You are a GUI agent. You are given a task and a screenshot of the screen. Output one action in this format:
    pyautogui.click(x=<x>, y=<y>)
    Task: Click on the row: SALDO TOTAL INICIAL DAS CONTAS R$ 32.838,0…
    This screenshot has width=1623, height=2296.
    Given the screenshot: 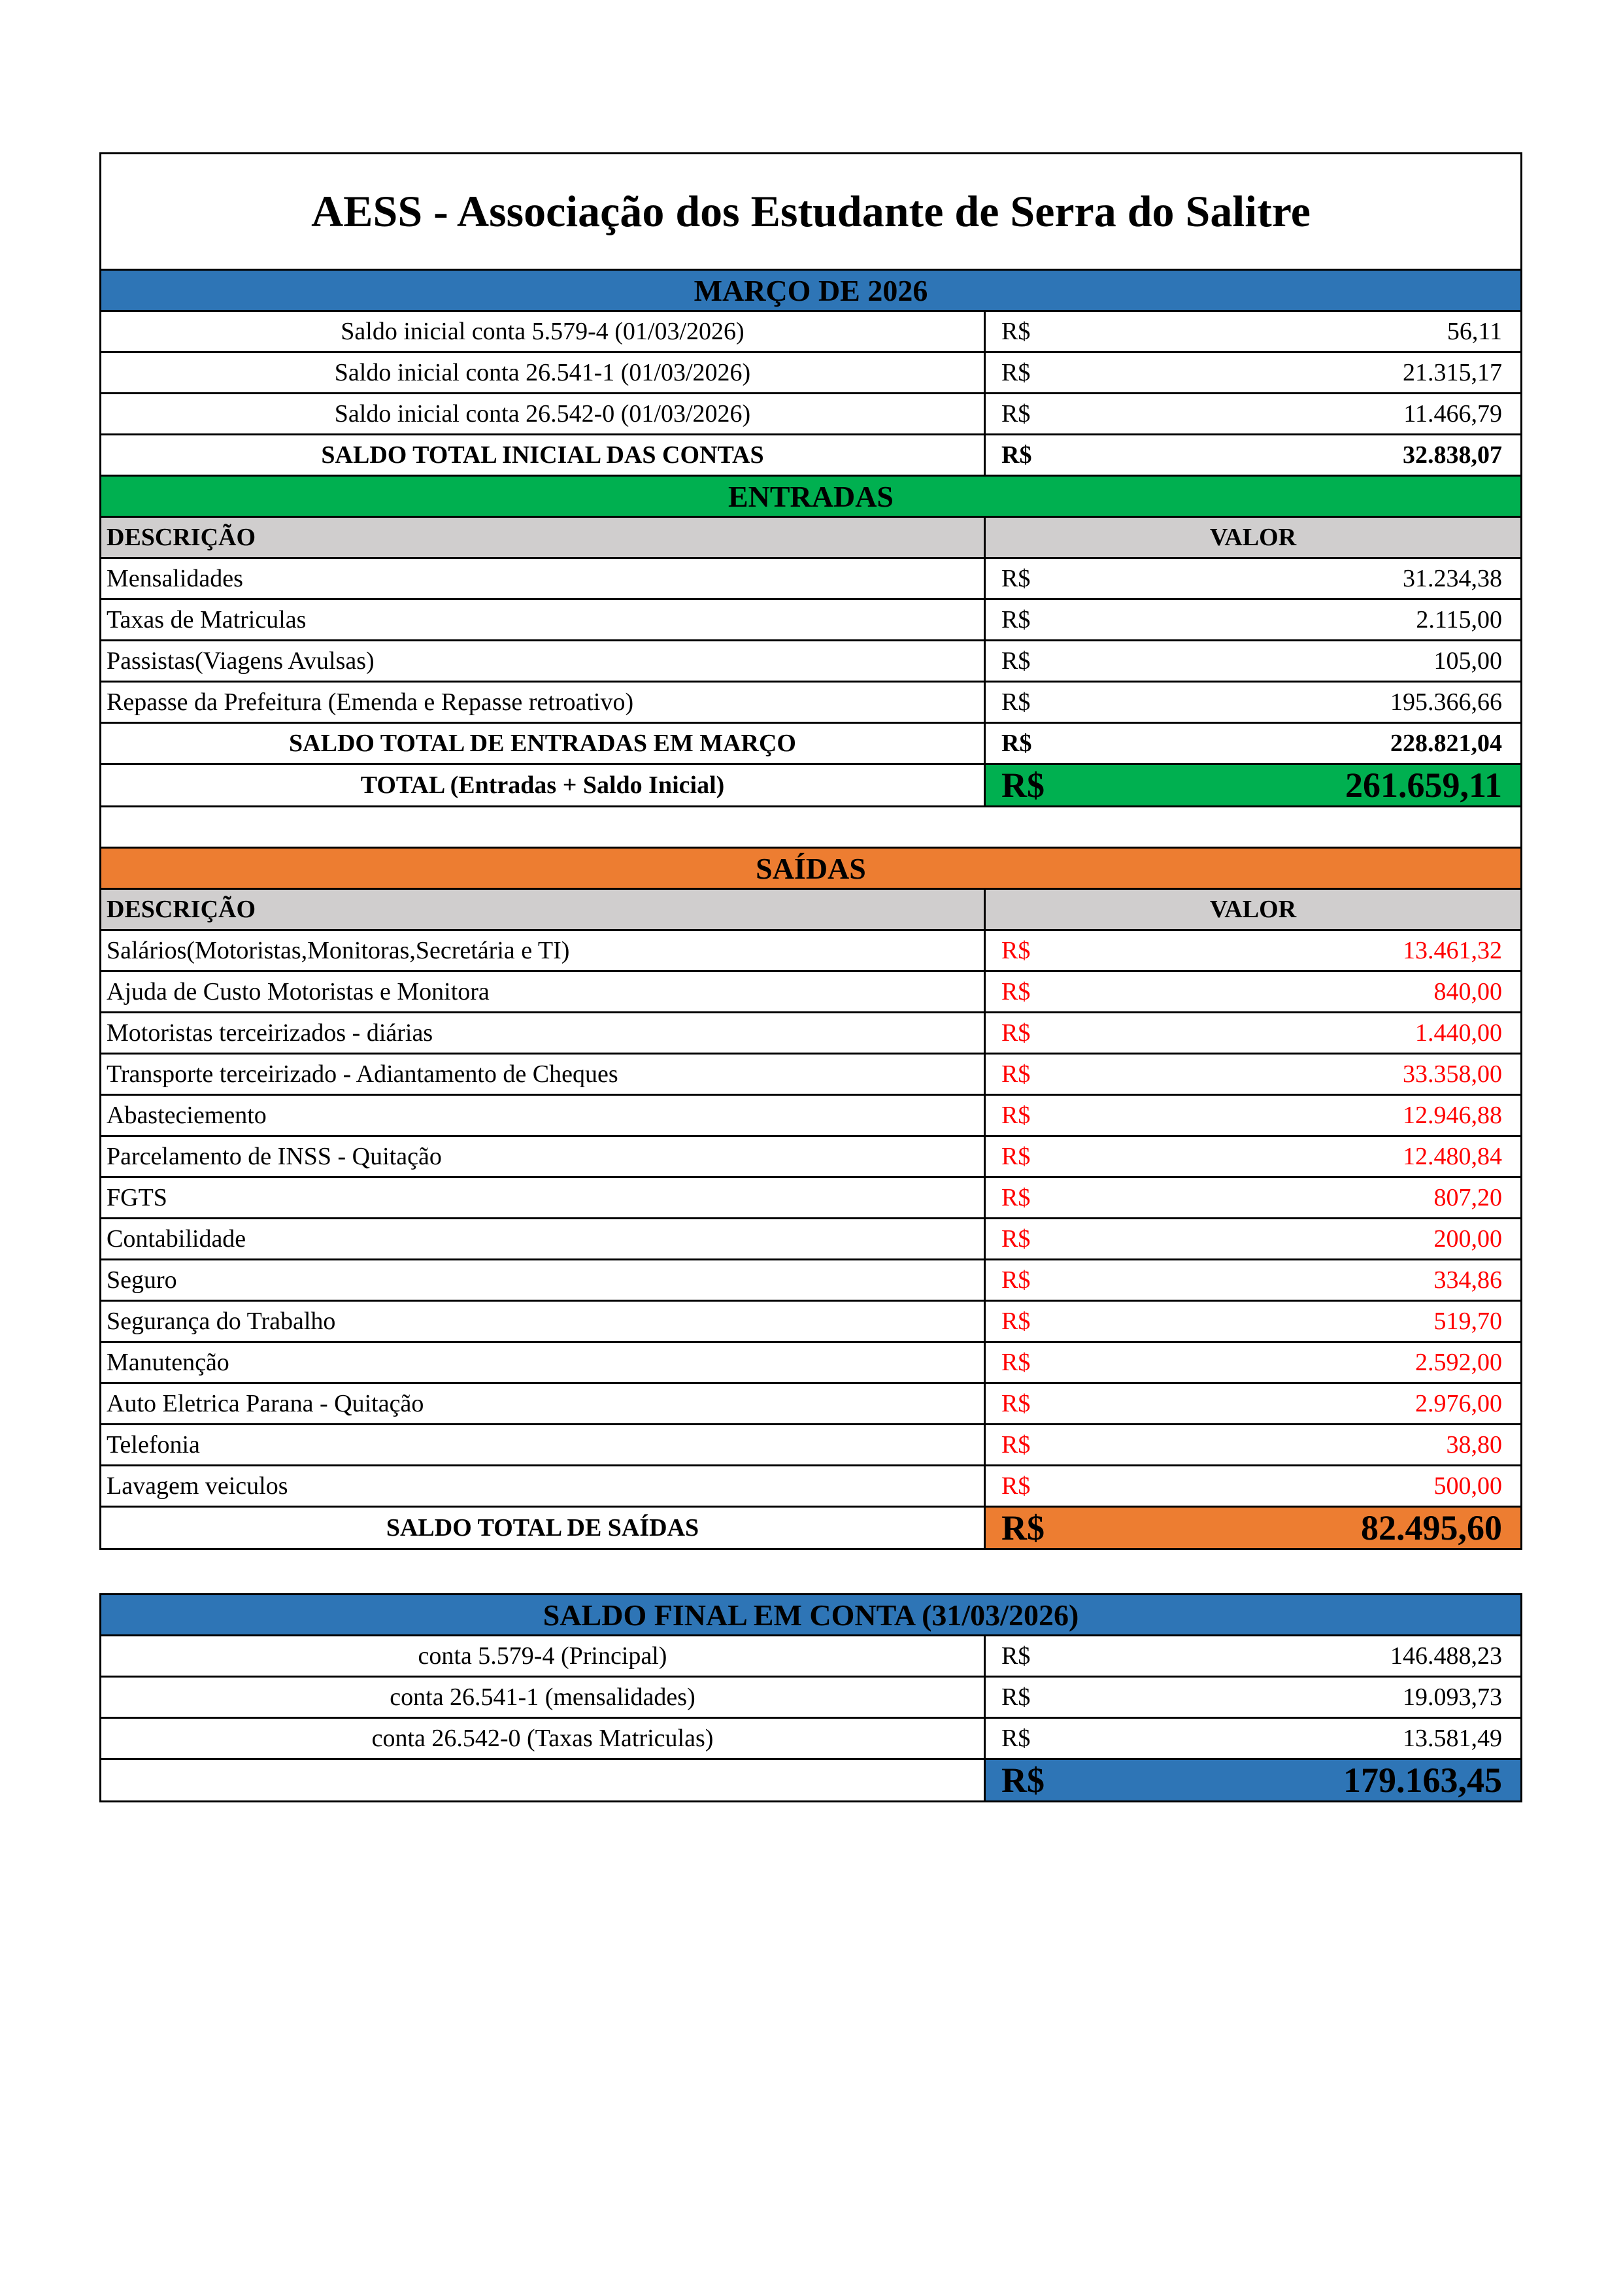 What is the action you would take?
    pyautogui.click(x=810, y=455)
    